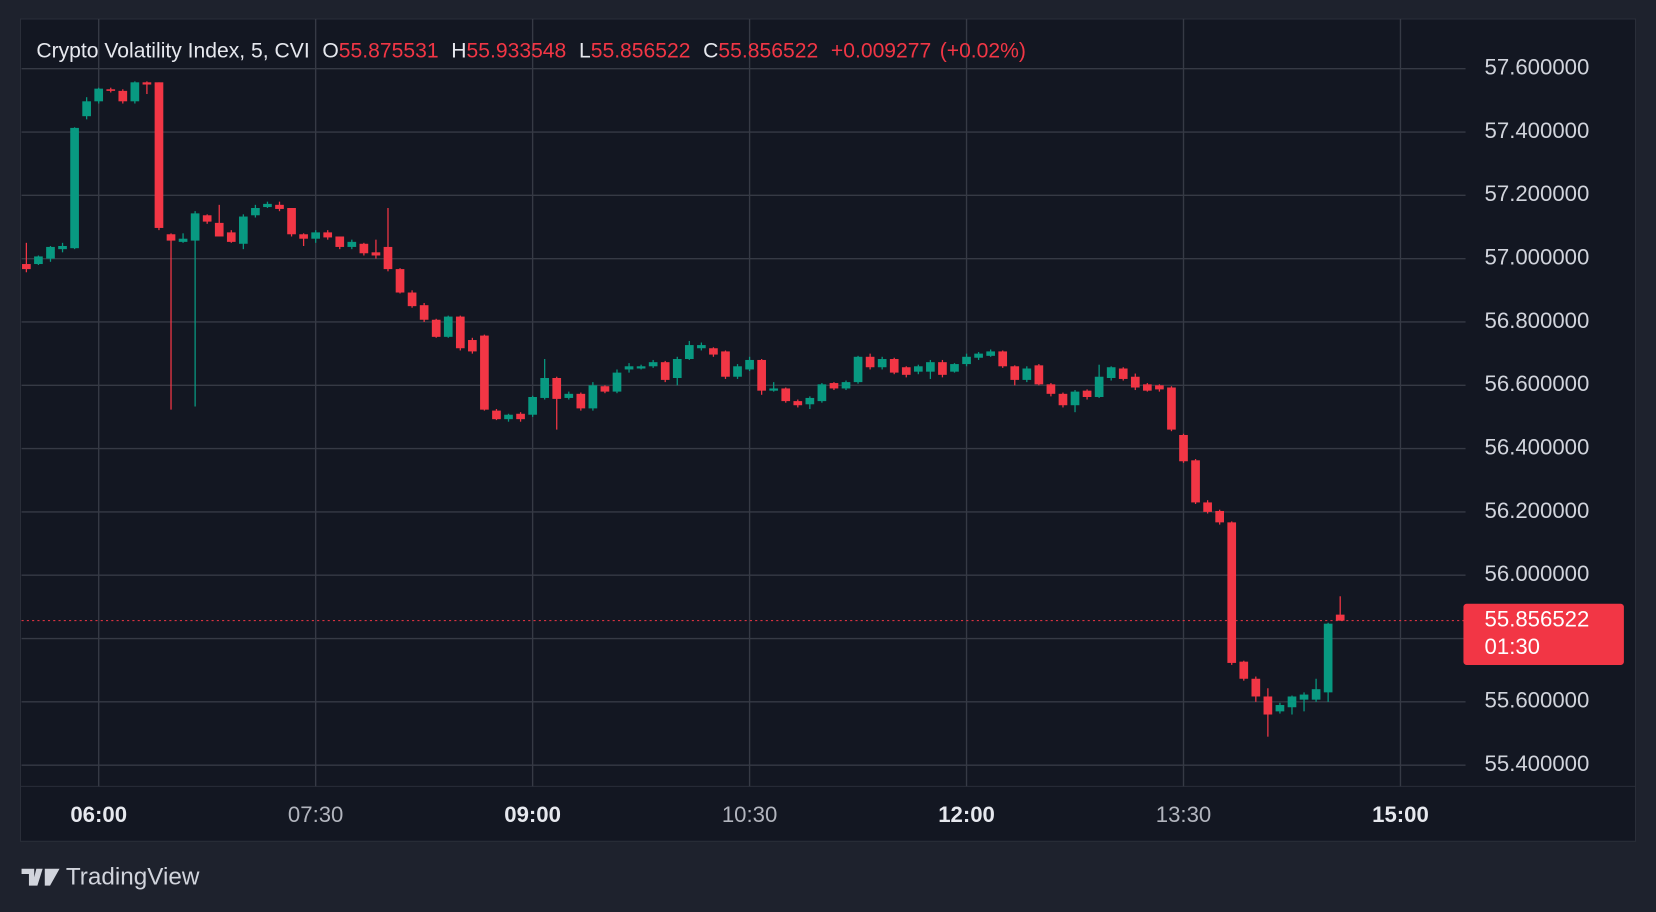  Describe the element at coordinates (1537, 510) in the screenshot. I see `y-tick-label: 56.200000` at that location.